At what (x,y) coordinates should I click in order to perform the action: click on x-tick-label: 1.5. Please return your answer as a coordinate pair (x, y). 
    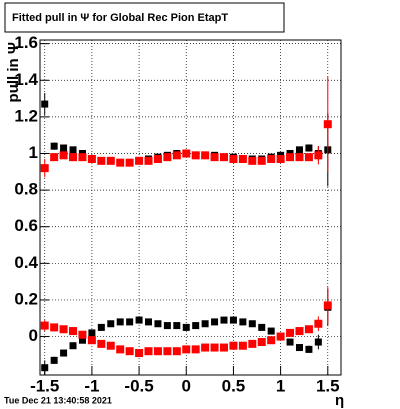
    Looking at the image, I should click on (328, 385).